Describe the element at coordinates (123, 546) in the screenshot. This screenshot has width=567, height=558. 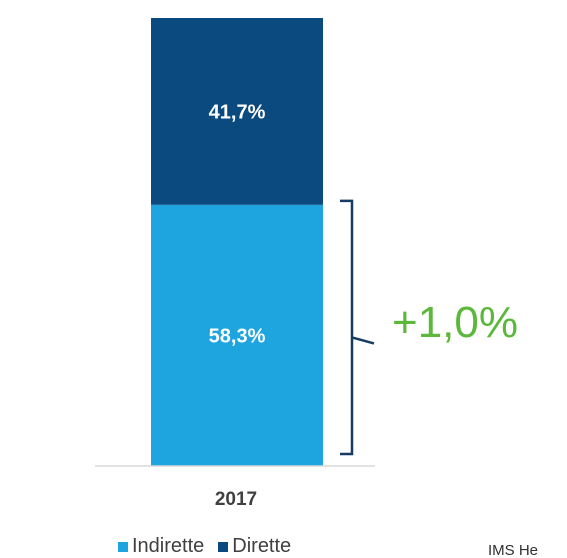
I see `legend-swatch-indirette` at that location.